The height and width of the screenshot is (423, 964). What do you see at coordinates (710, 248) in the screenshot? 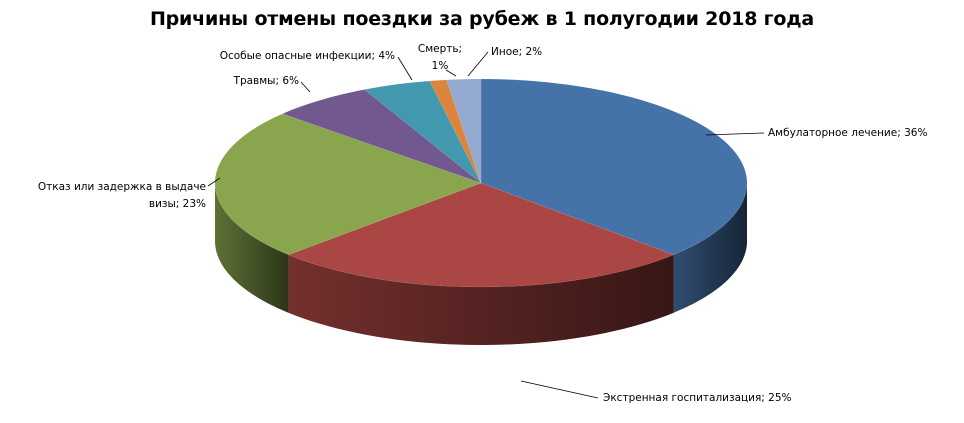
I see `pie-side-shade-амбулаторное-лечение` at bounding box center [710, 248].